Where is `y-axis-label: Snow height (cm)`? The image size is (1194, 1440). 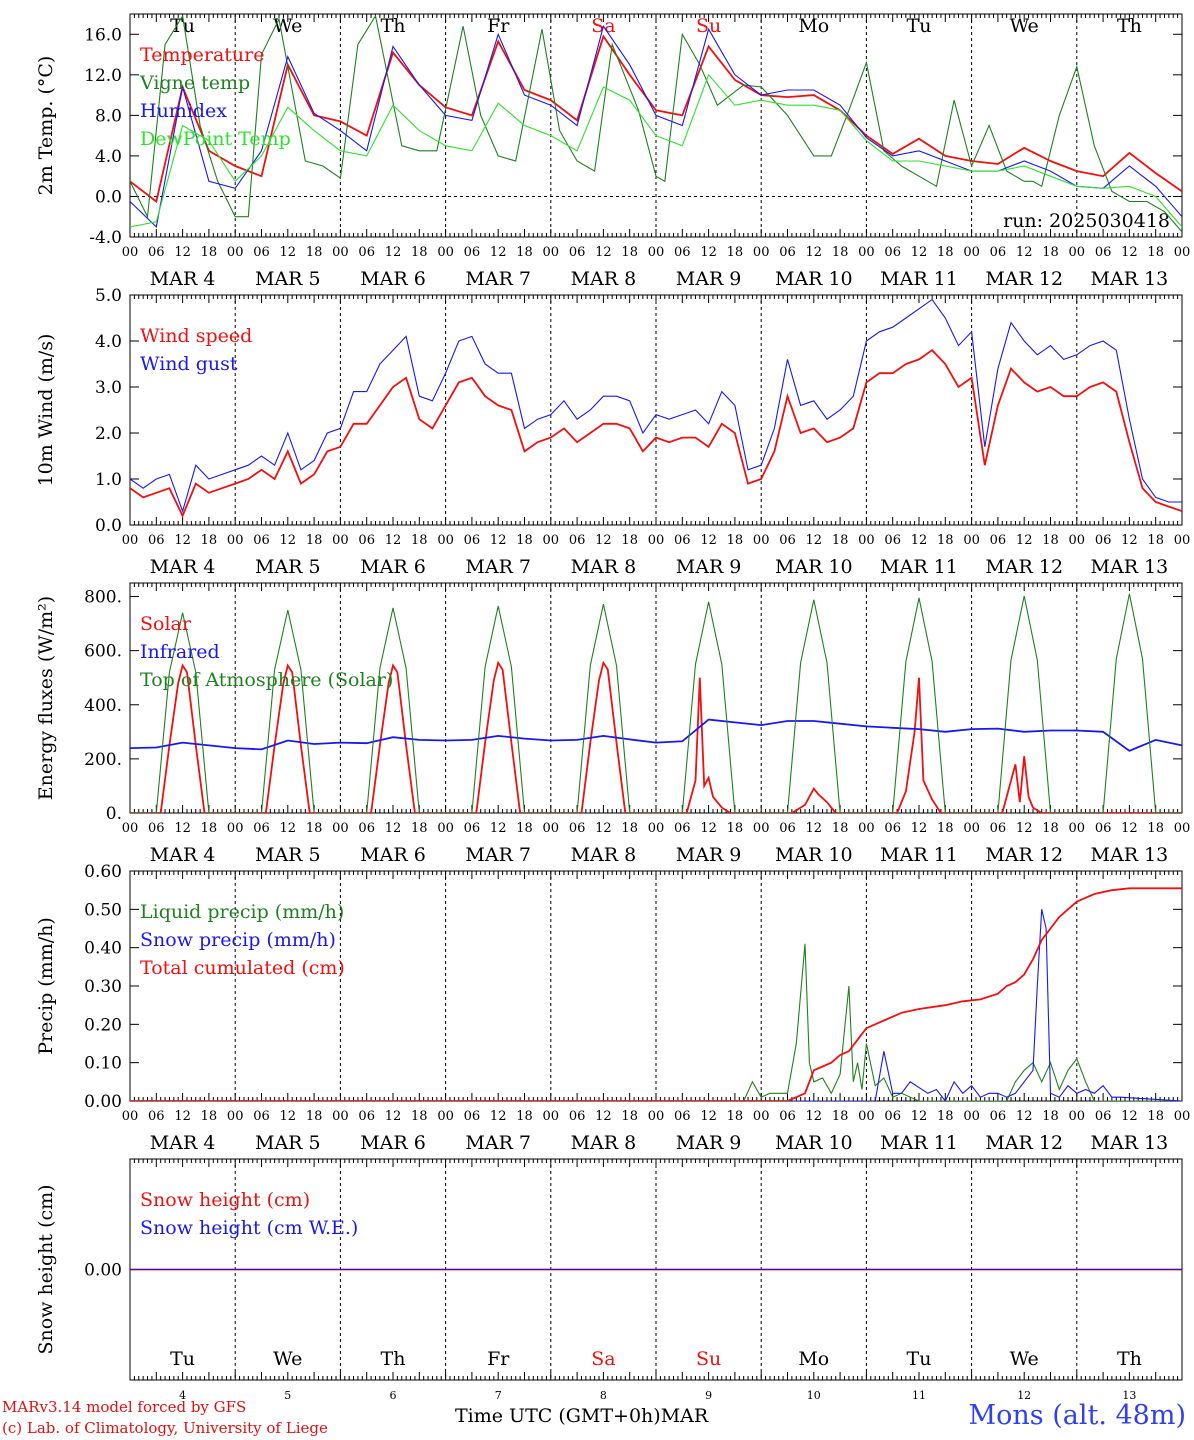 y-axis-label: Snow height (cm) is located at coordinates (46, 1269).